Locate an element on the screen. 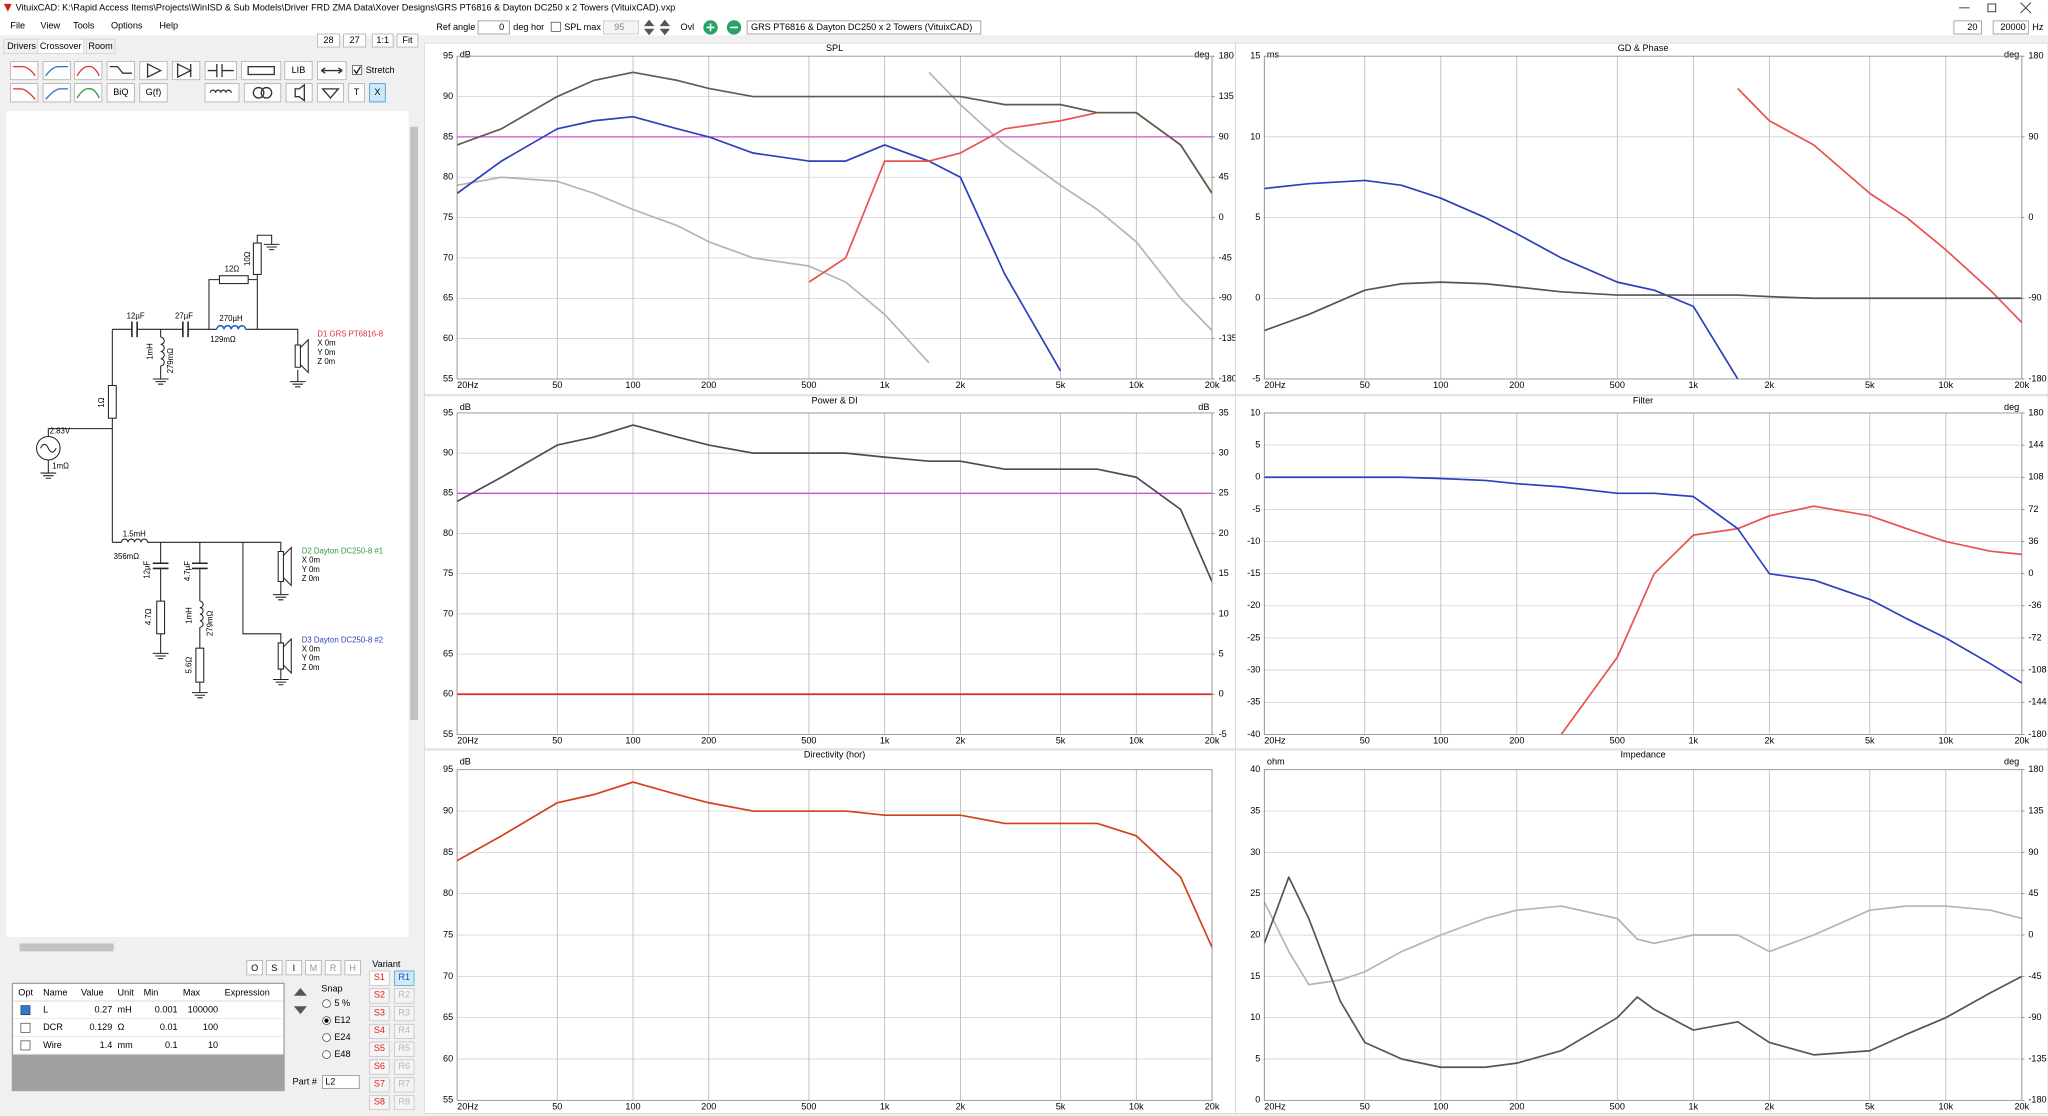  y2-tick-label: -144 is located at coordinates (2037, 702).